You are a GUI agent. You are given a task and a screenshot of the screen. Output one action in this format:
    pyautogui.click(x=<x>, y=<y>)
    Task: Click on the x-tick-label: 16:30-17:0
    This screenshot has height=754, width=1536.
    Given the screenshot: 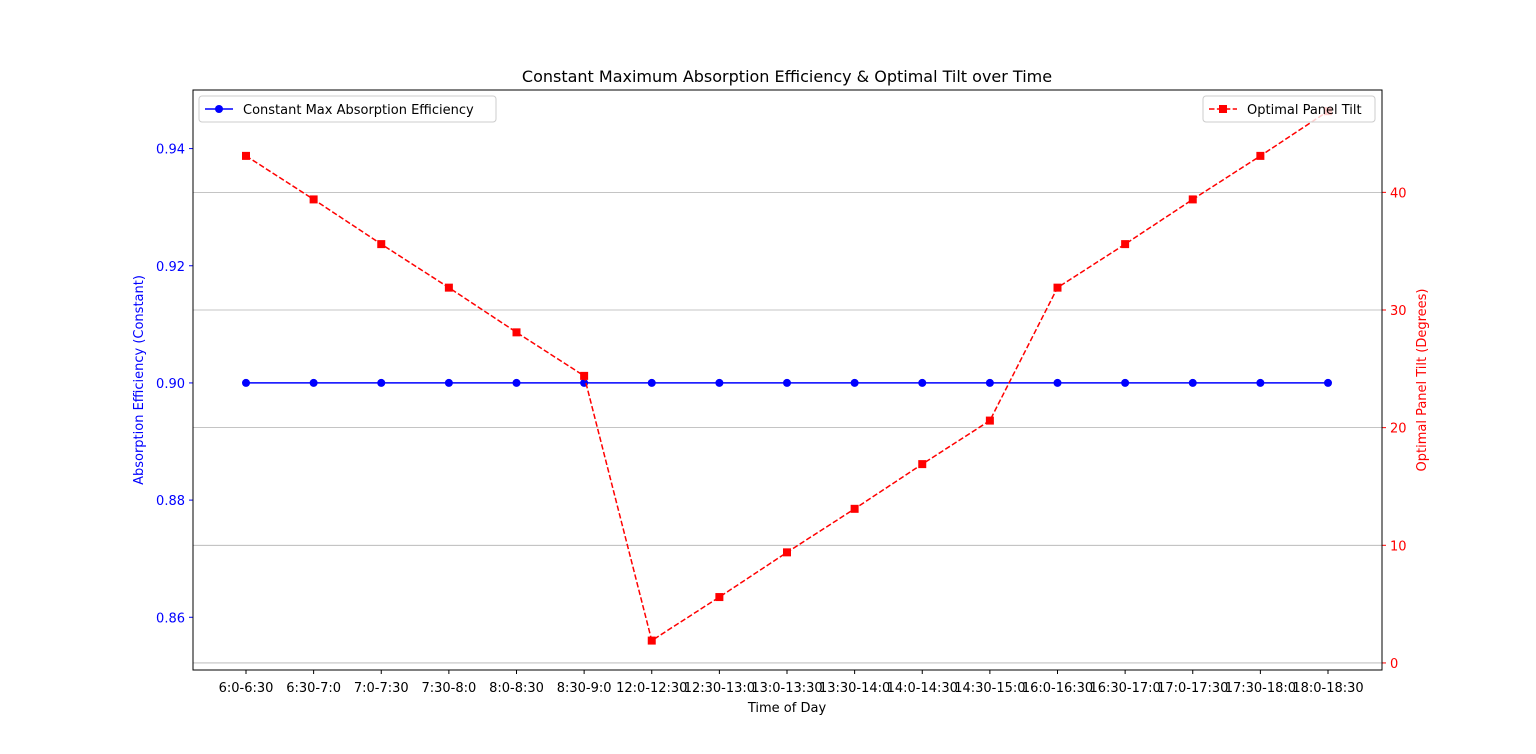 What is the action you would take?
    pyautogui.click(x=1124, y=688)
    